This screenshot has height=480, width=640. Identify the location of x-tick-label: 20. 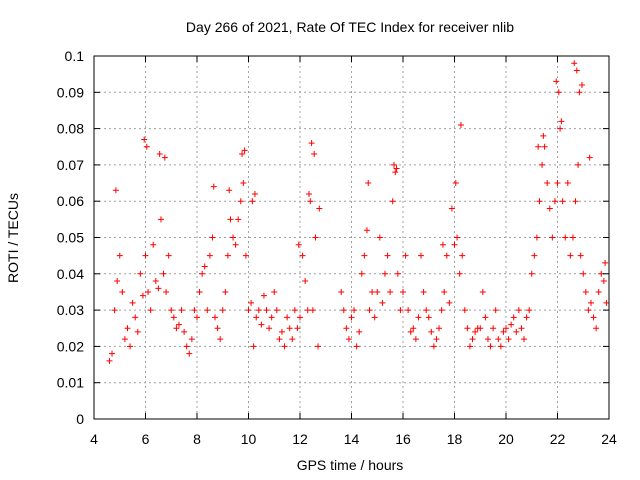
(506, 439).